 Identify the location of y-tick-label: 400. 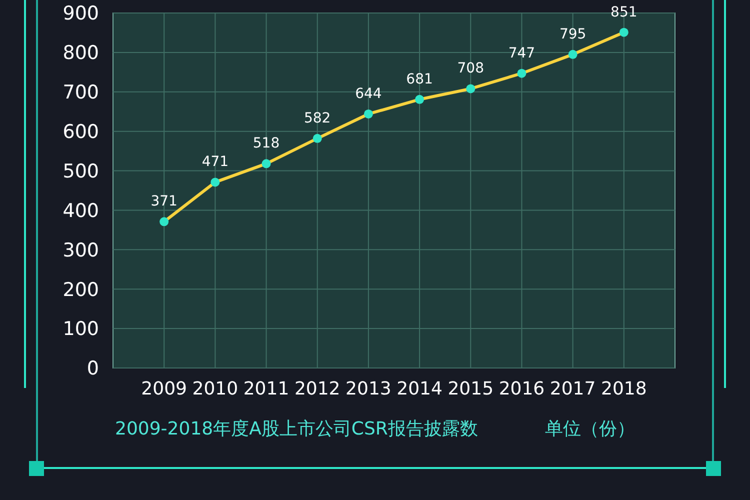
(80, 211).